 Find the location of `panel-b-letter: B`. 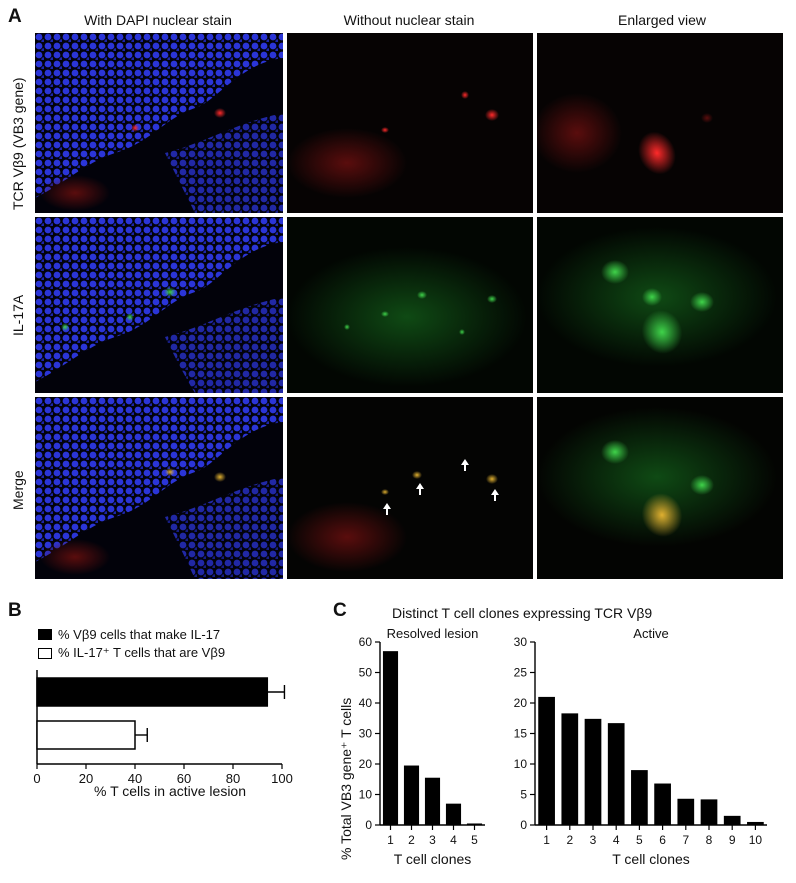

panel-b-letter: B is located at coordinates (15, 610).